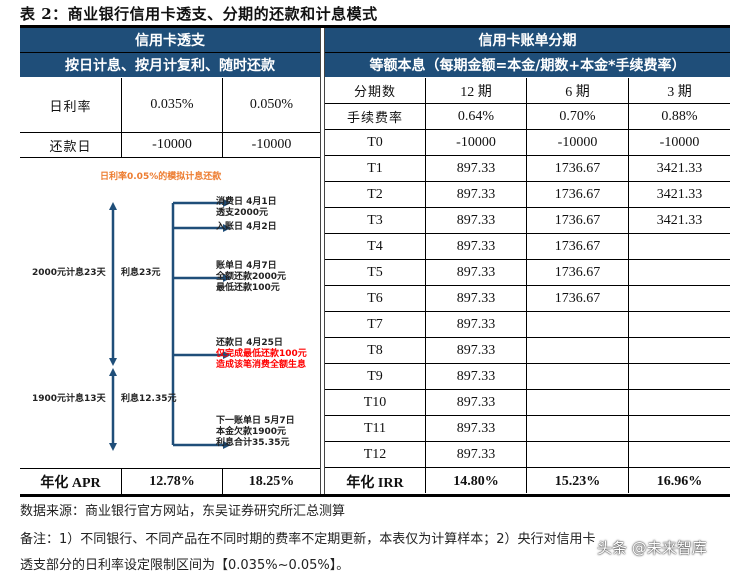  I want to click on remark-line-2: 透支部分的日利率设定限制区间为【0.035%~0.05%】。, so click(185, 565).